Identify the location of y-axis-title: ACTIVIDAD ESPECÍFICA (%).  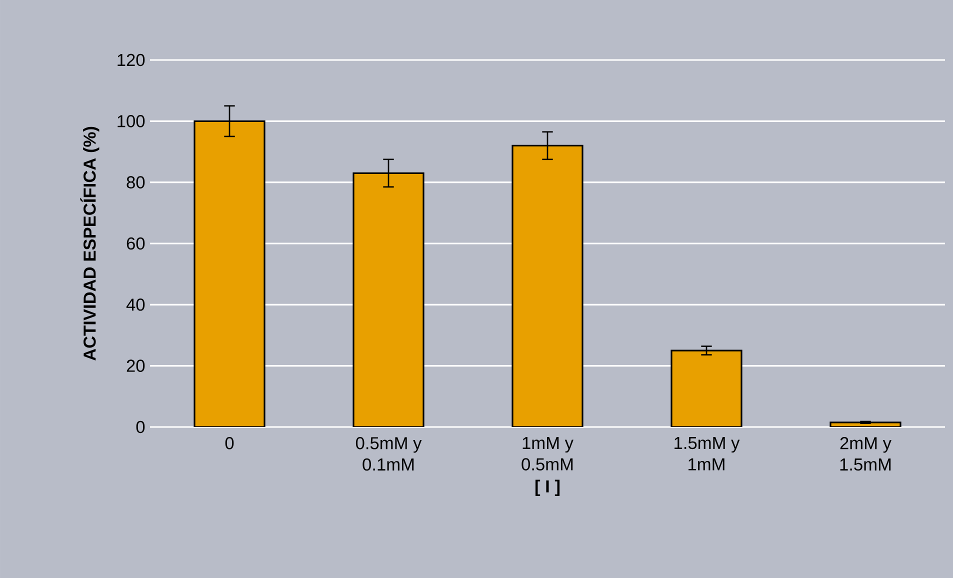
(90, 243).